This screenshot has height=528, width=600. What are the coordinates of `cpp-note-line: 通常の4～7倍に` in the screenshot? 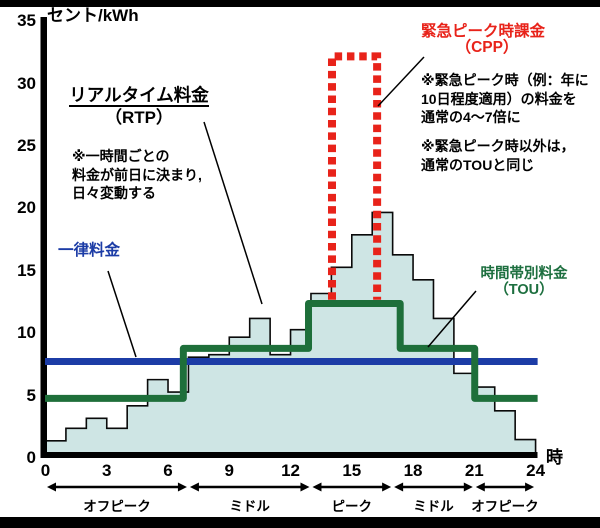 It's located at (471, 117).